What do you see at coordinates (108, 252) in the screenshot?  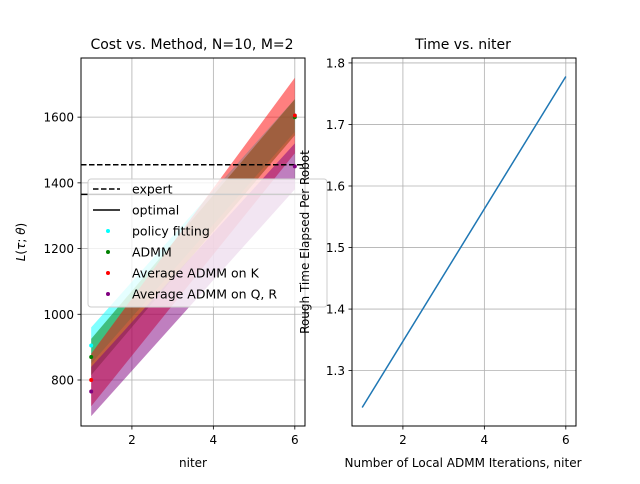 I see `legend-admm-swatch` at bounding box center [108, 252].